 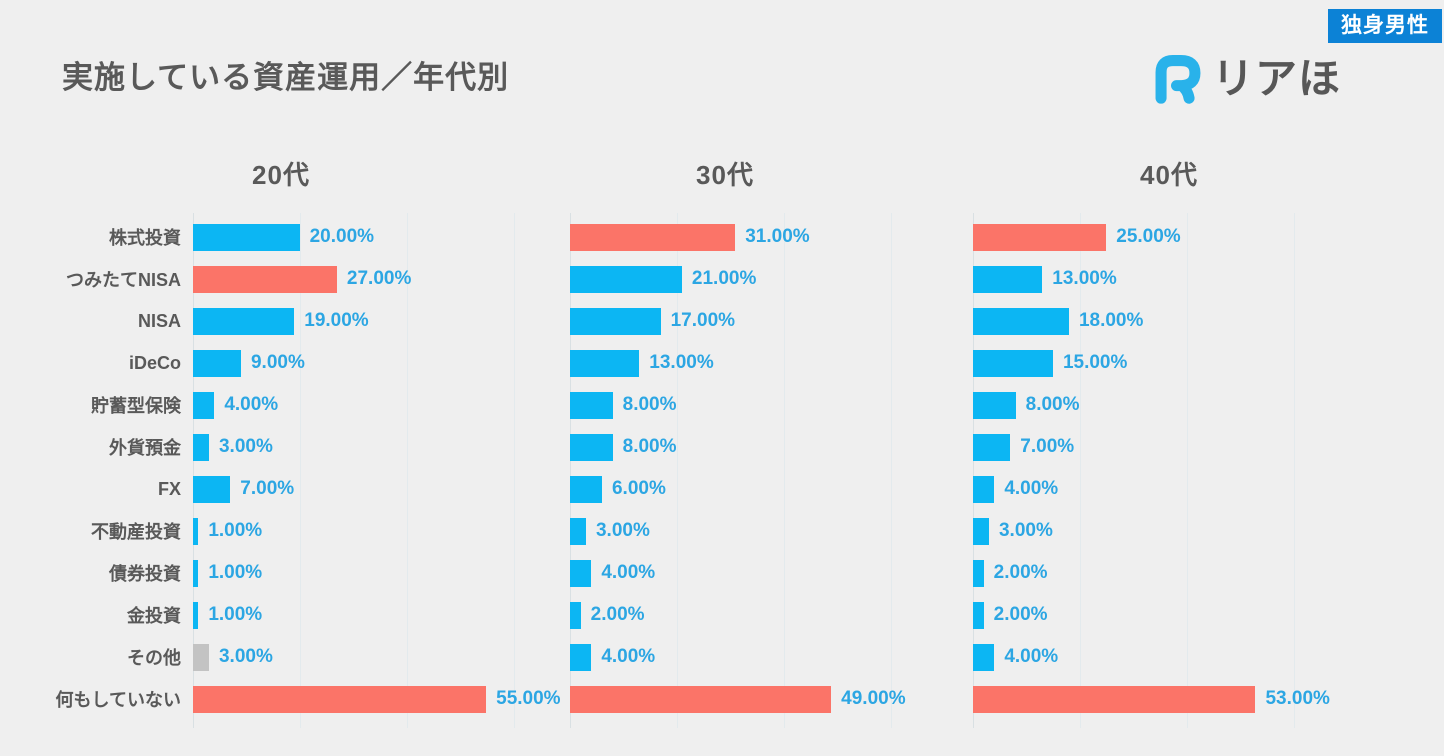 What do you see at coordinates (381, 237) in the screenshot?
I see `bar-cell: 20.00%` at bounding box center [381, 237].